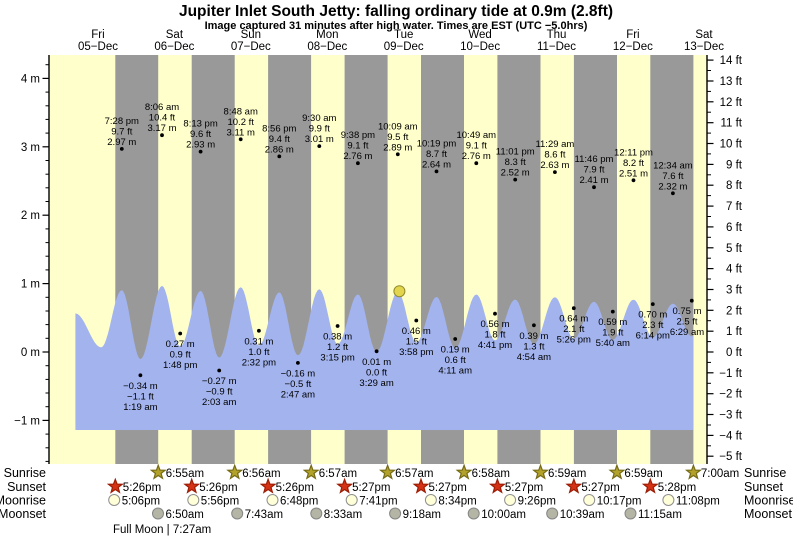  What do you see at coordinates (30, 353) in the screenshot?
I see `meter-tick-label: 0 m` at bounding box center [30, 353].